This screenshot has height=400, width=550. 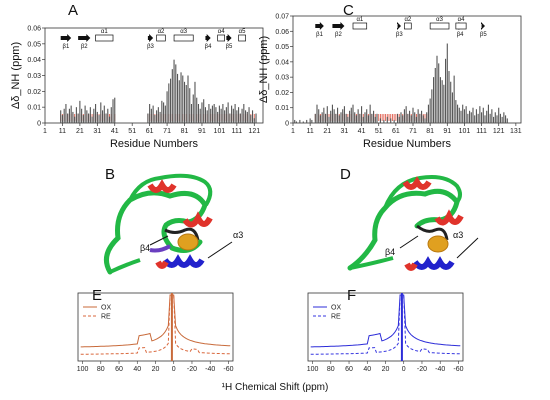 What do you see at coordinates (161, 32) in the screenshot?
I see `structure-label: α2` at bounding box center [161, 32].